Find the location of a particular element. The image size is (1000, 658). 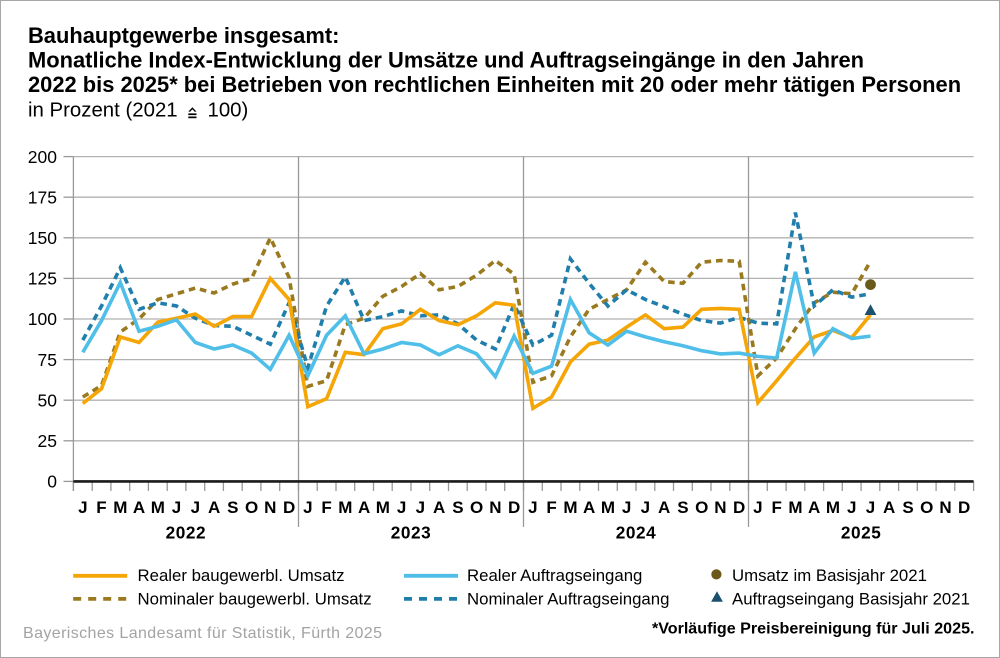

svg-text: 200 is located at coordinates (42, 157).